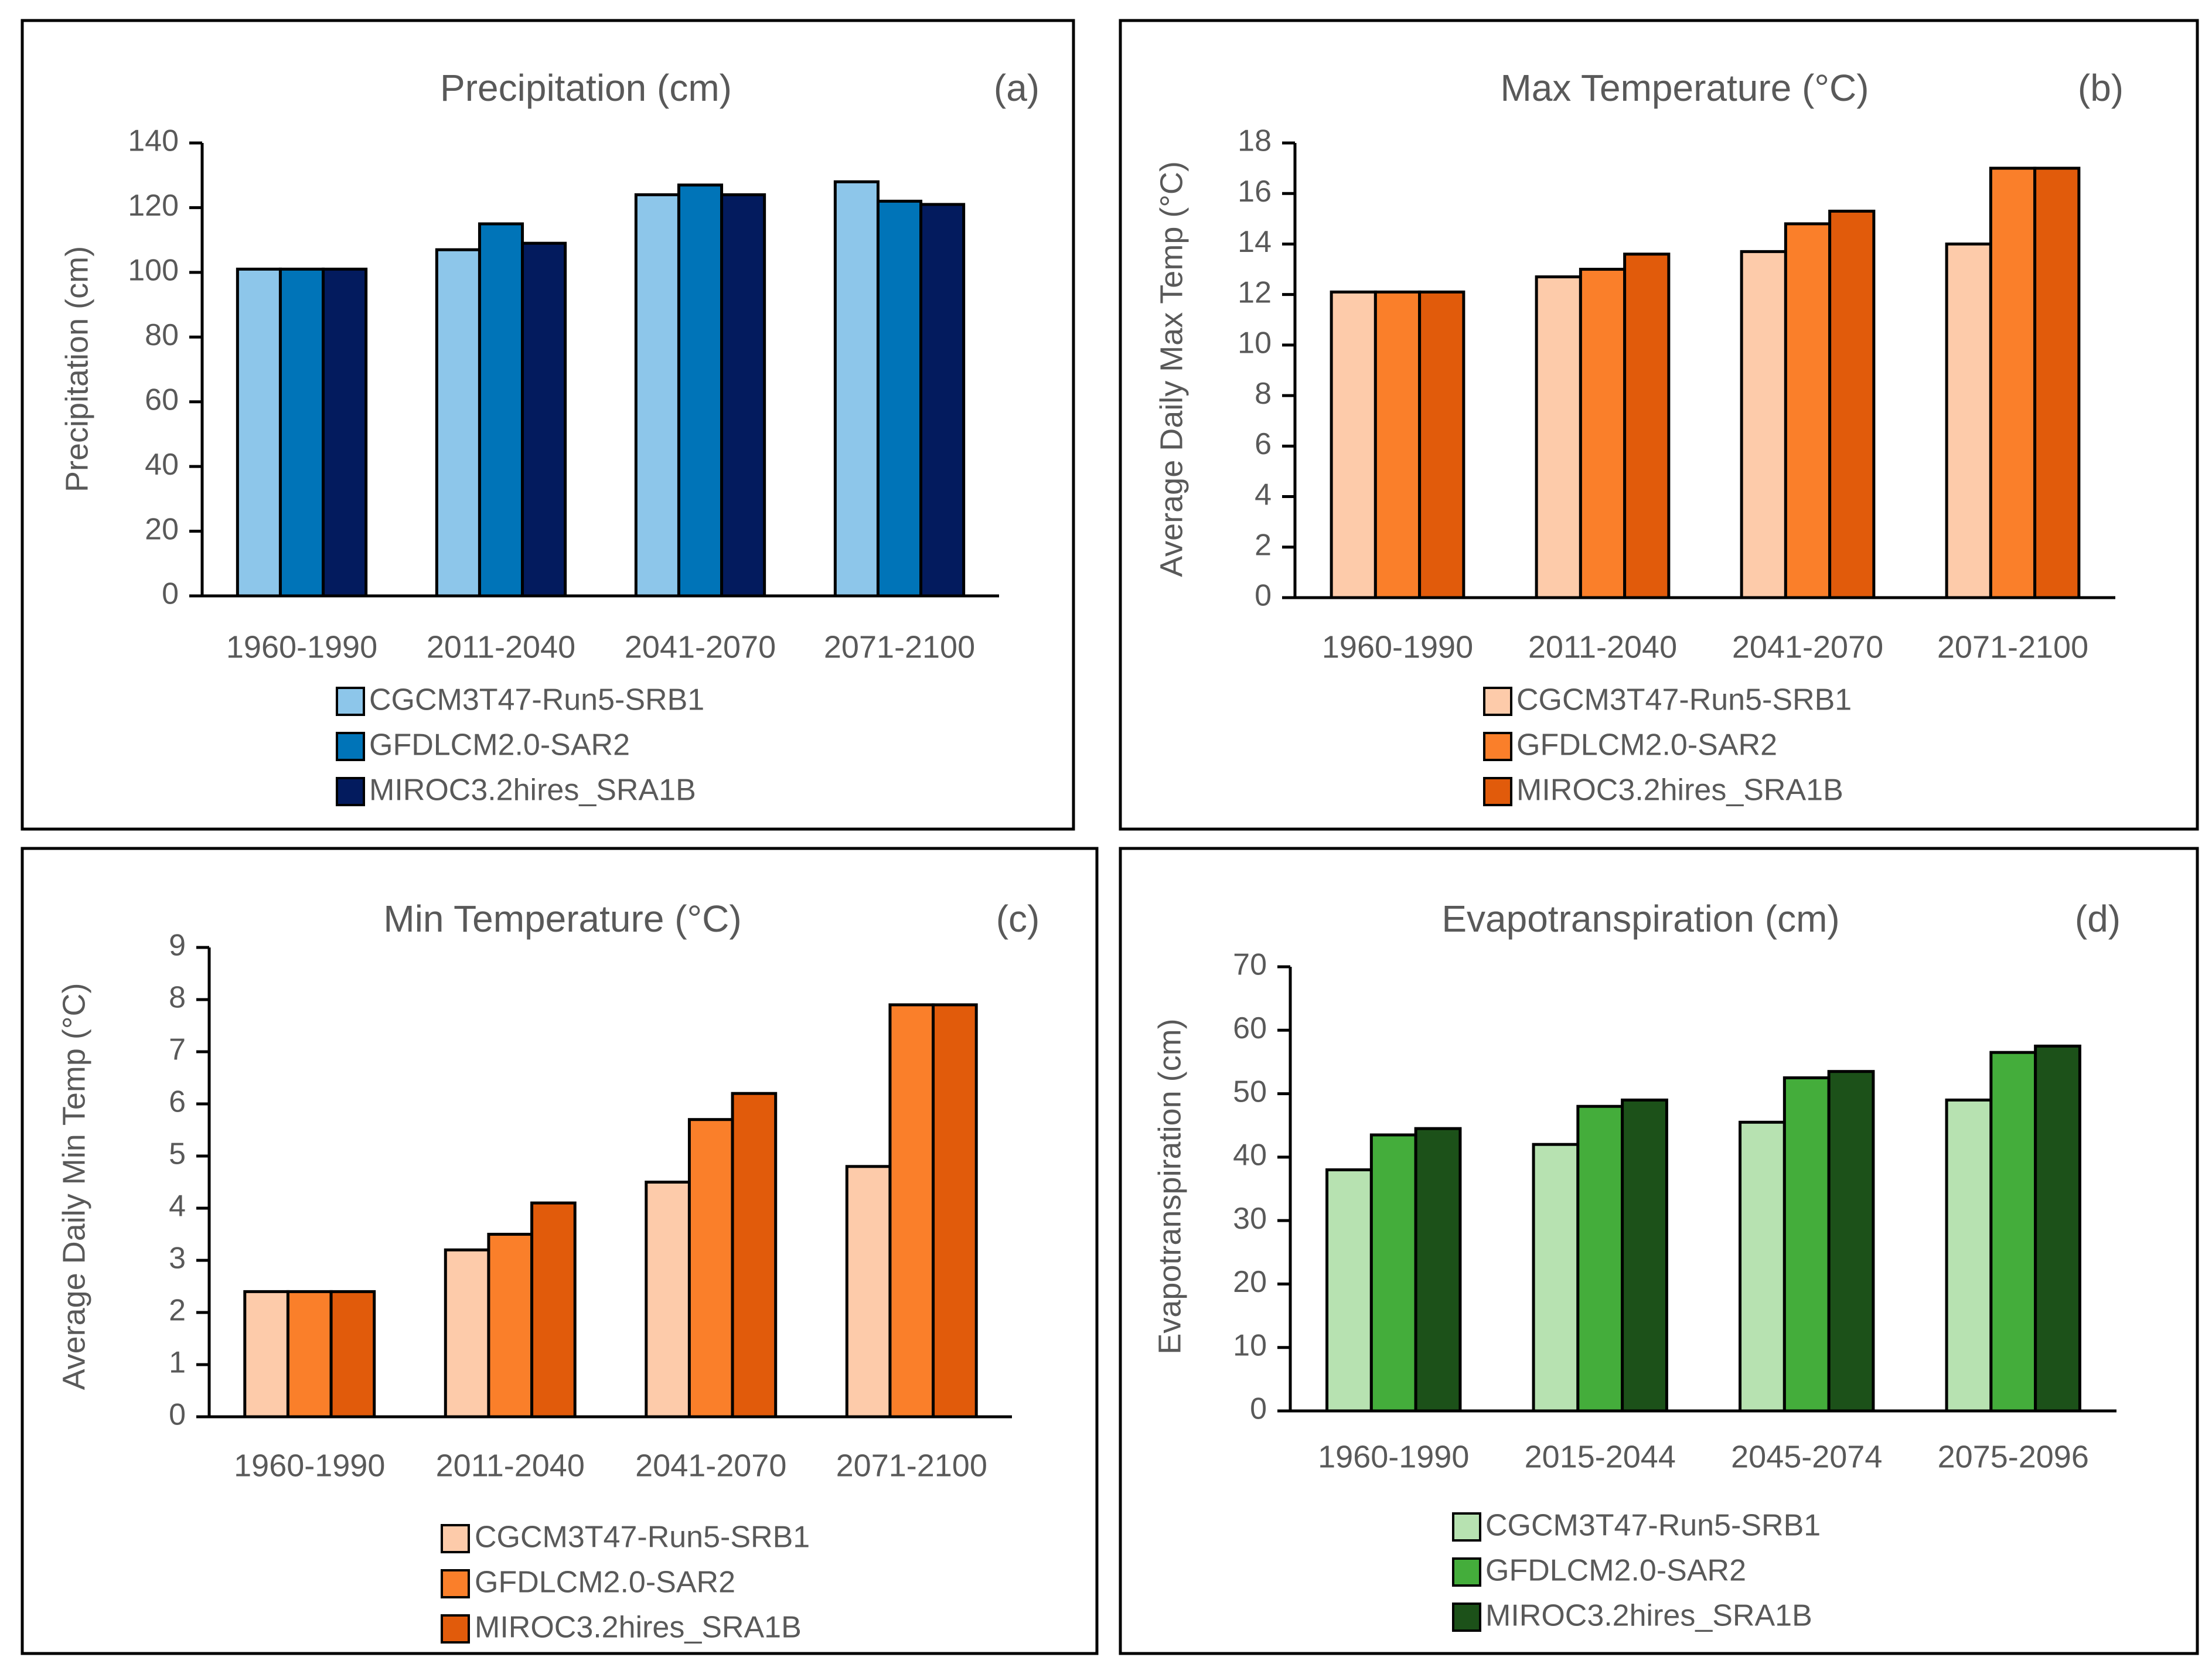 This screenshot has height=1674, width=2212. Describe the element at coordinates (1806, 1456) in the screenshot. I see `x-tick-label: 2045-2074` at that location.